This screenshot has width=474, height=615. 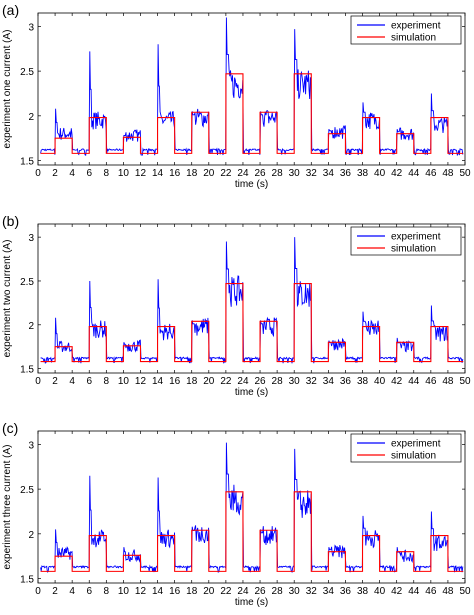 I want to click on panel-label: (a), so click(x=10, y=10).